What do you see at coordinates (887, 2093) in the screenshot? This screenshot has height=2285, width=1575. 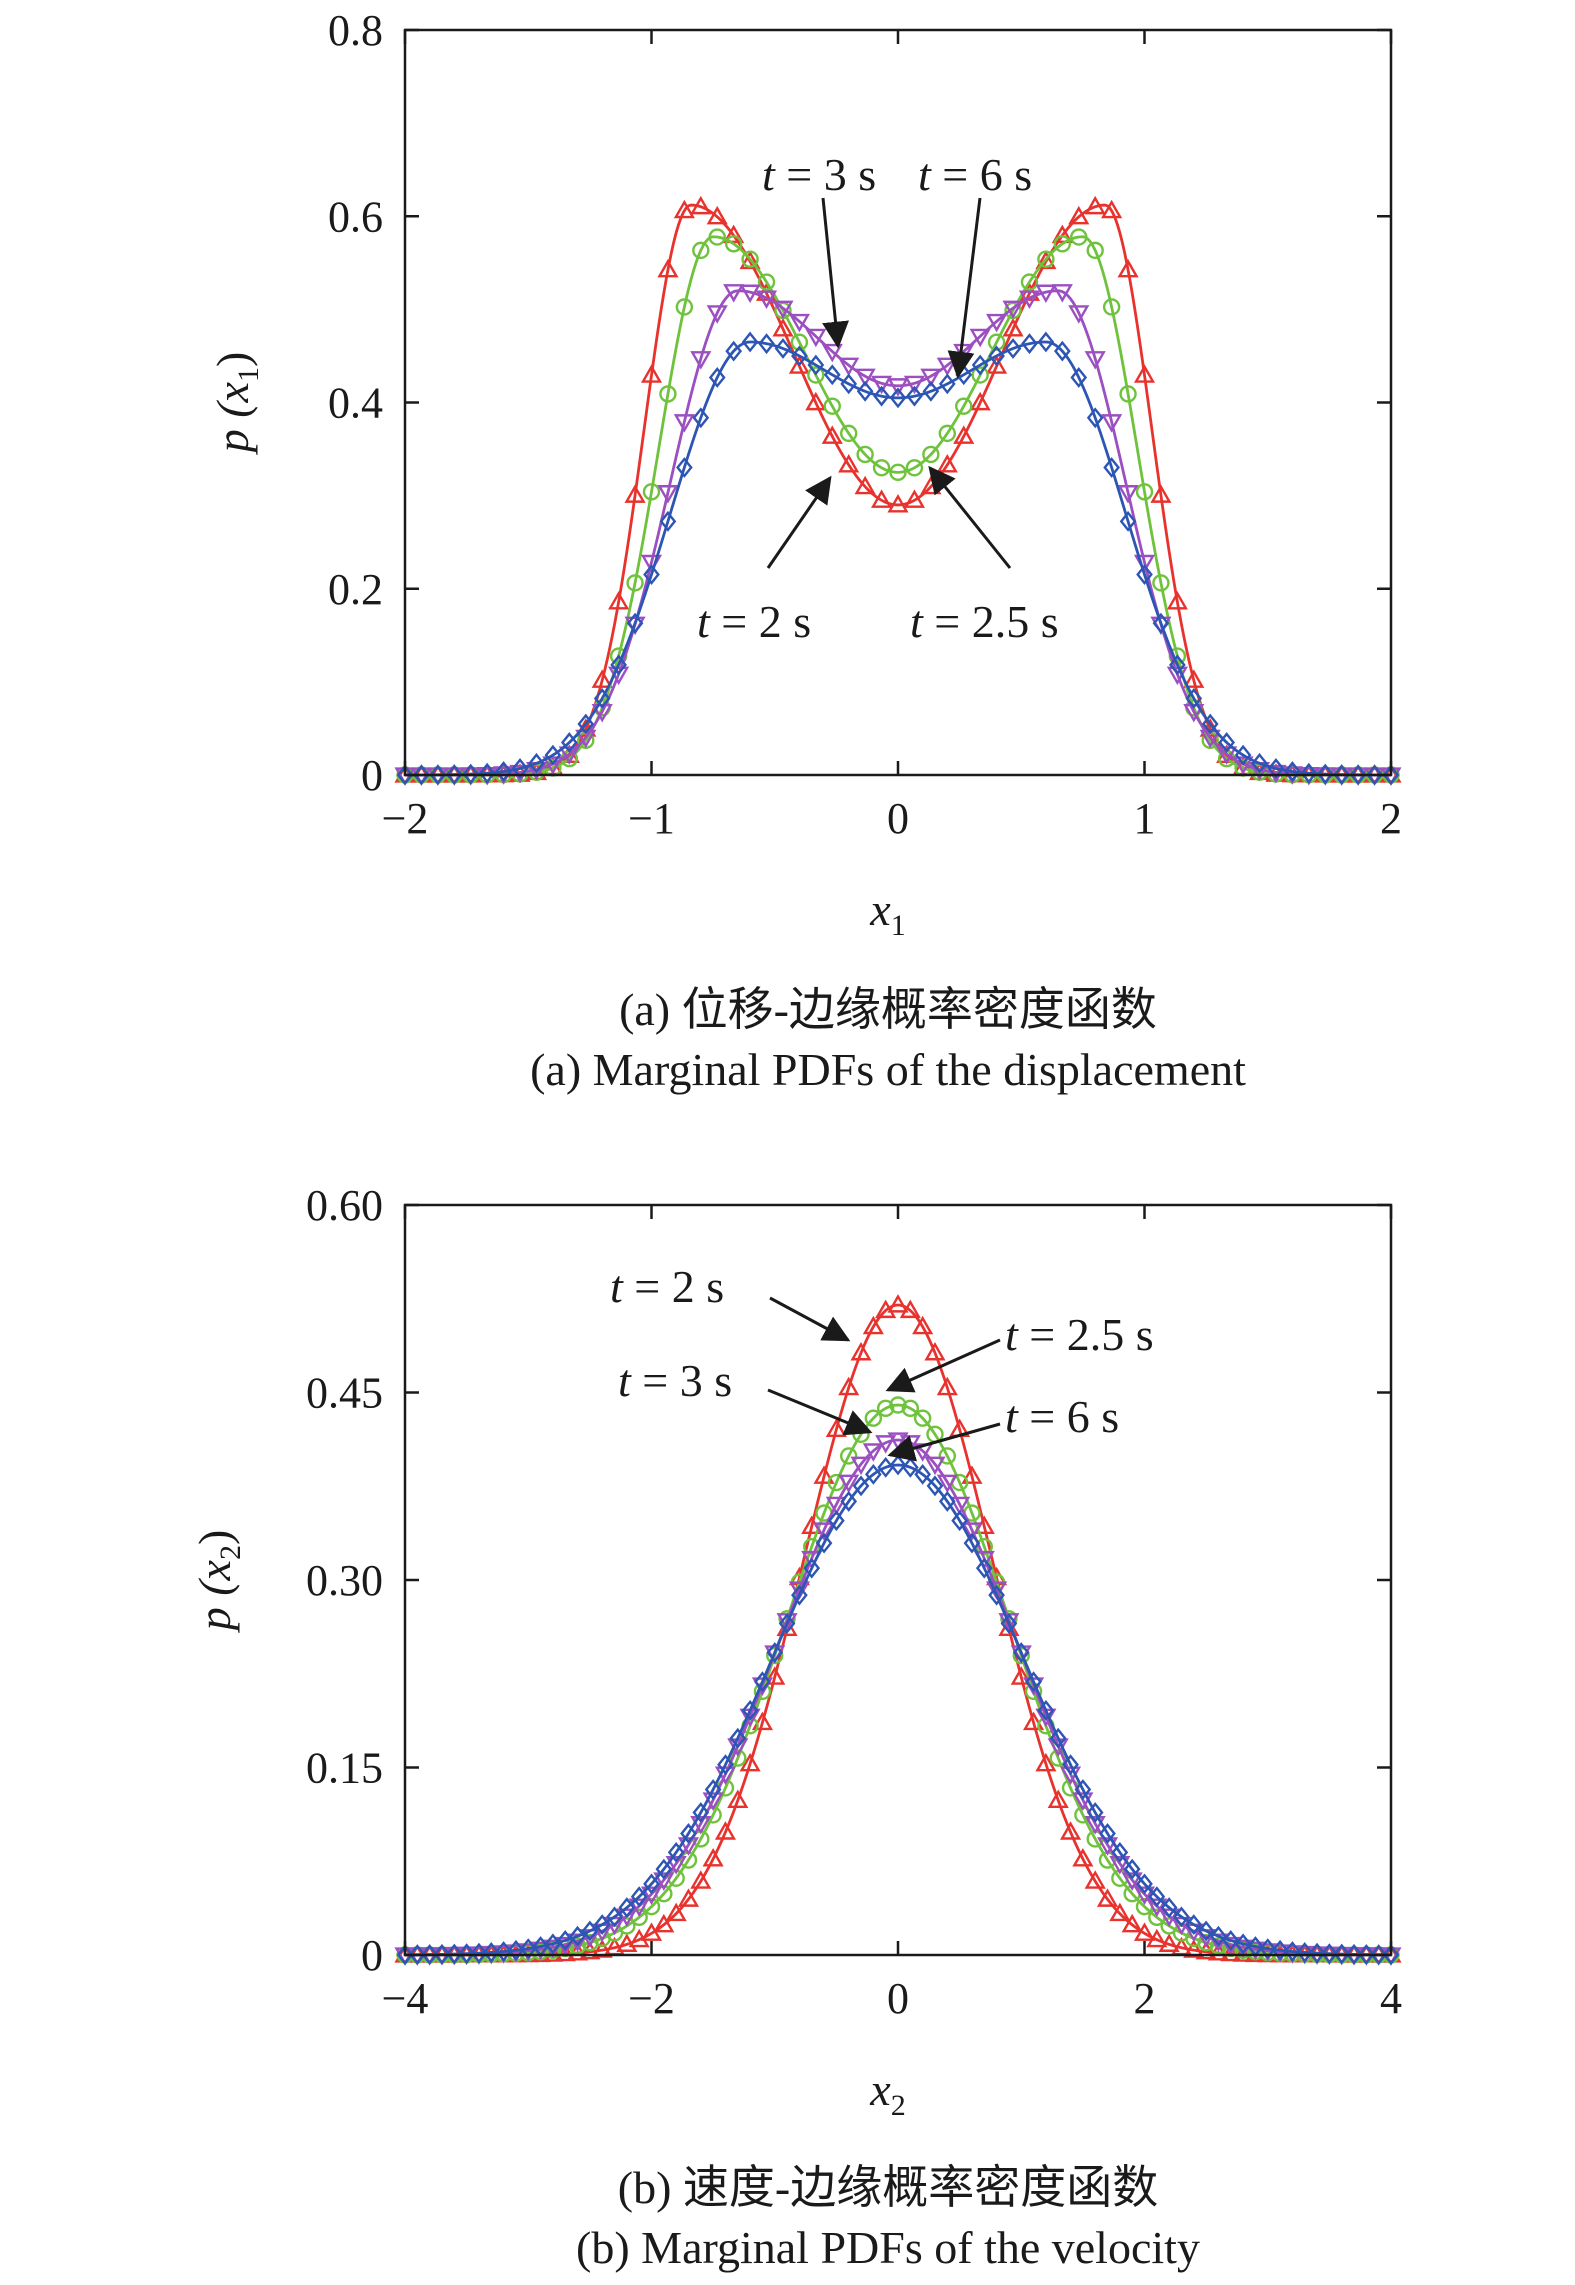 I see `x-axis-label: x2` at bounding box center [887, 2093].